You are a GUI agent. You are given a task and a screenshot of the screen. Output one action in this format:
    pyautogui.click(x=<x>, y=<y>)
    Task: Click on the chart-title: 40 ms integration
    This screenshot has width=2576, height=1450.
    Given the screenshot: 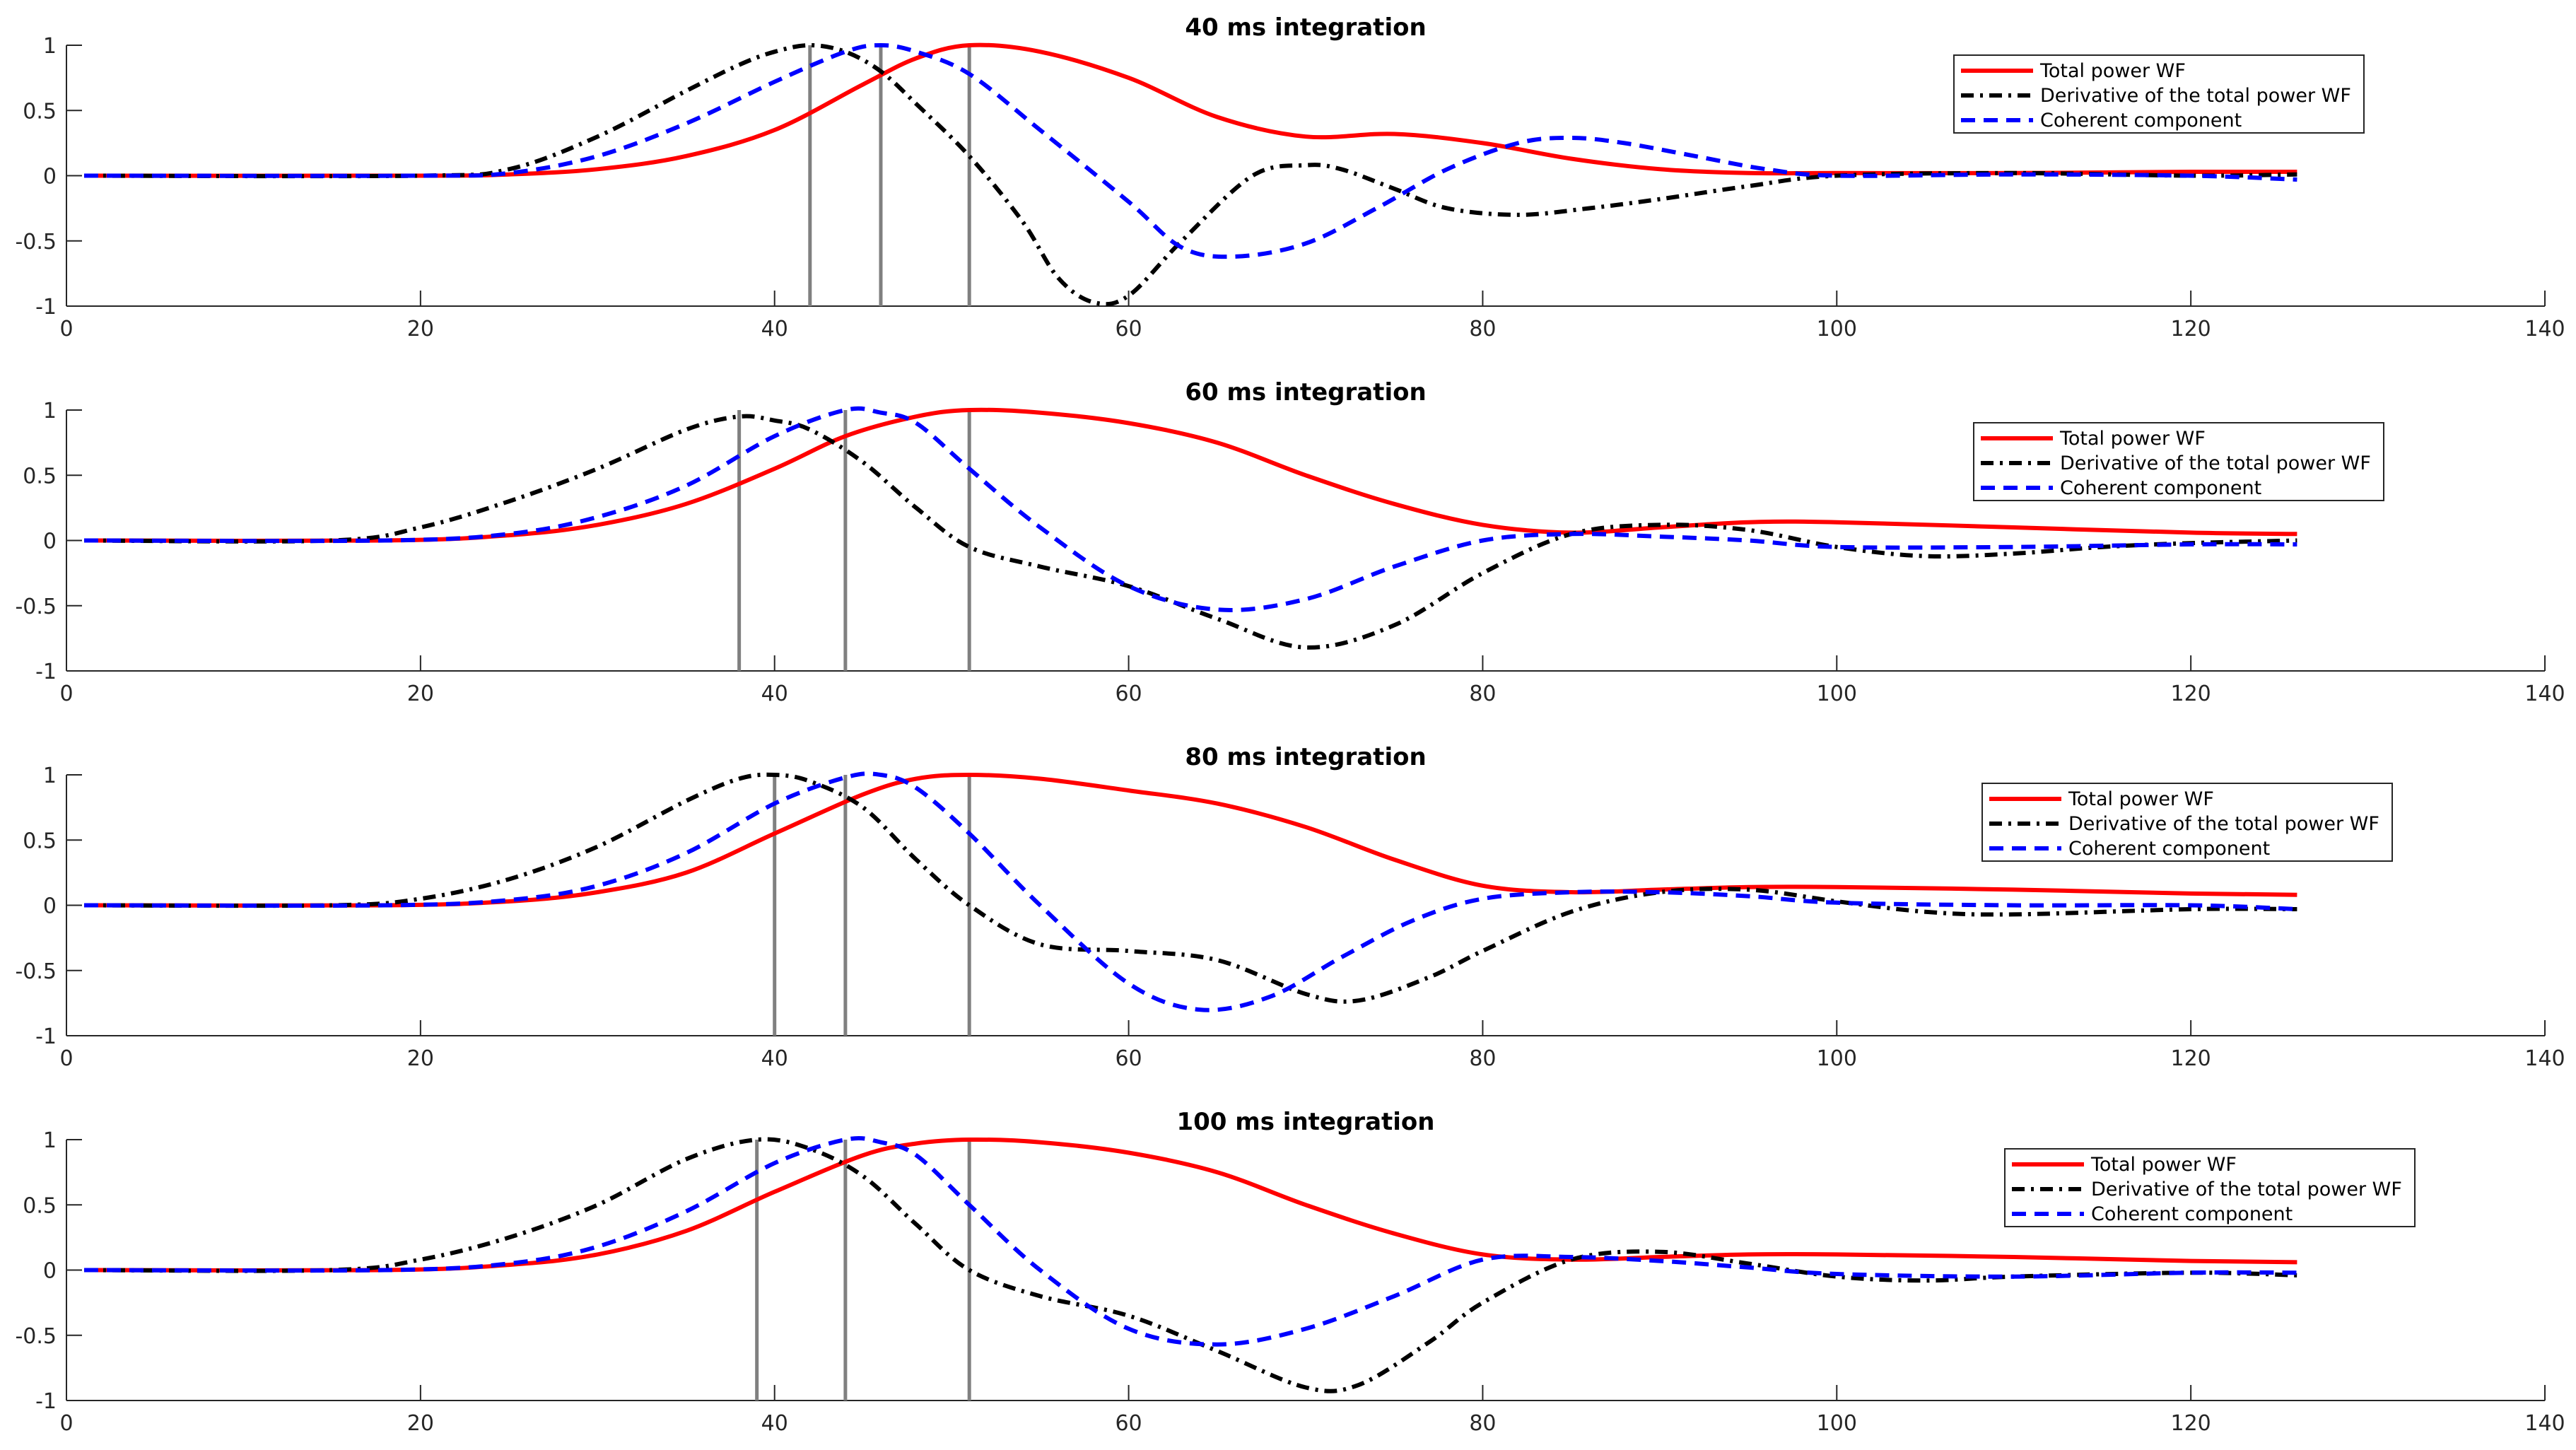 What is the action you would take?
    pyautogui.click(x=1306, y=27)
    